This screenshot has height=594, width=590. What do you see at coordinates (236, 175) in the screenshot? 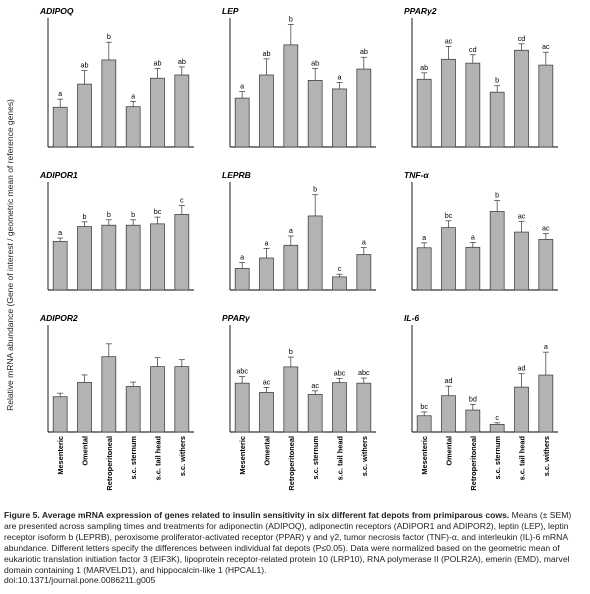
I see `panel-title: LEPRB` at bounding box center [236, 175].